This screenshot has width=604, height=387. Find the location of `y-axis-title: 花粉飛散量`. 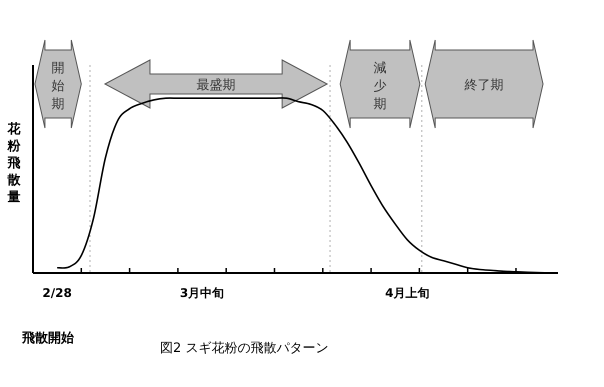

y-axis-title: 花粉飛散量 is located at coordinates (14, 163).